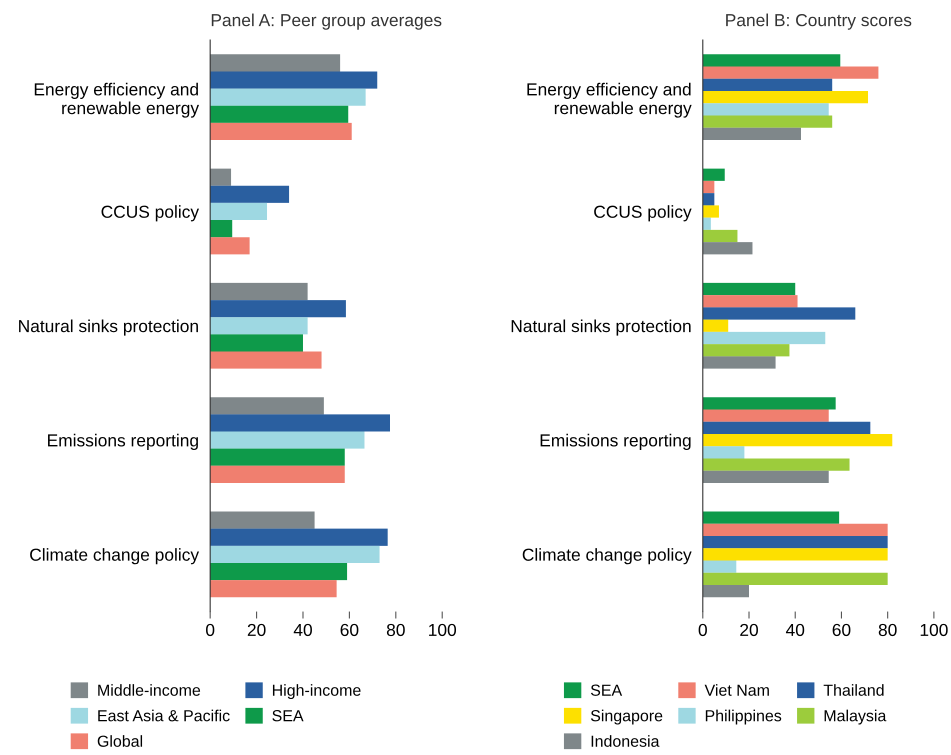 The width and height of the screenshot is (951, 755). What do you see at coordinates (744, 717) in the screenshot?
I see `legend-label: Philippines` at bounding box center [744, 717].